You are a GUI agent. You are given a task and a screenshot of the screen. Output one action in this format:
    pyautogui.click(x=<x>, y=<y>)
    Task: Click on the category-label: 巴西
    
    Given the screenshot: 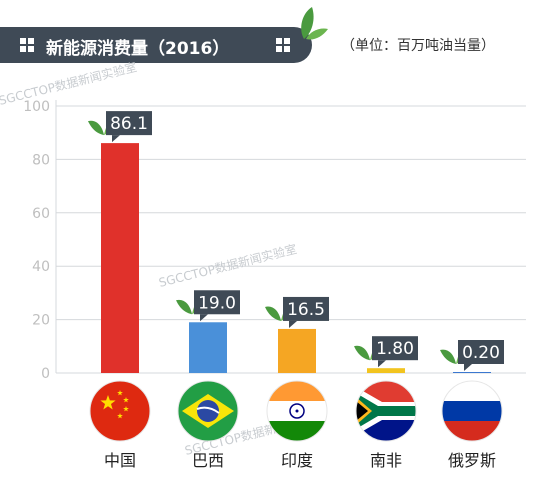 What is the action you would take?
    pyautogui.click(x=208, y=460)
    